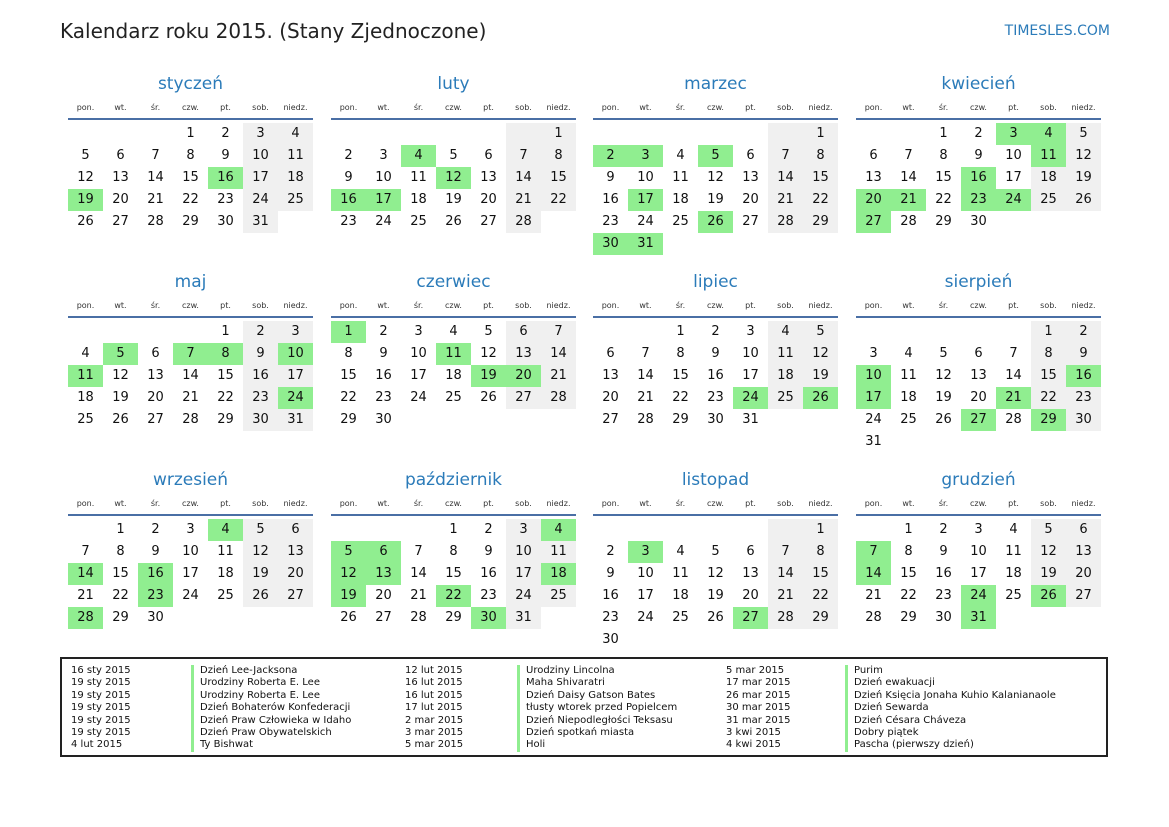 The image size is (1169, 827). What do you see at coordinates (905, 720) in the screenshot?
I see `holiday-name: Dzień Césara Cháveza` at bounding box center [905, 720].